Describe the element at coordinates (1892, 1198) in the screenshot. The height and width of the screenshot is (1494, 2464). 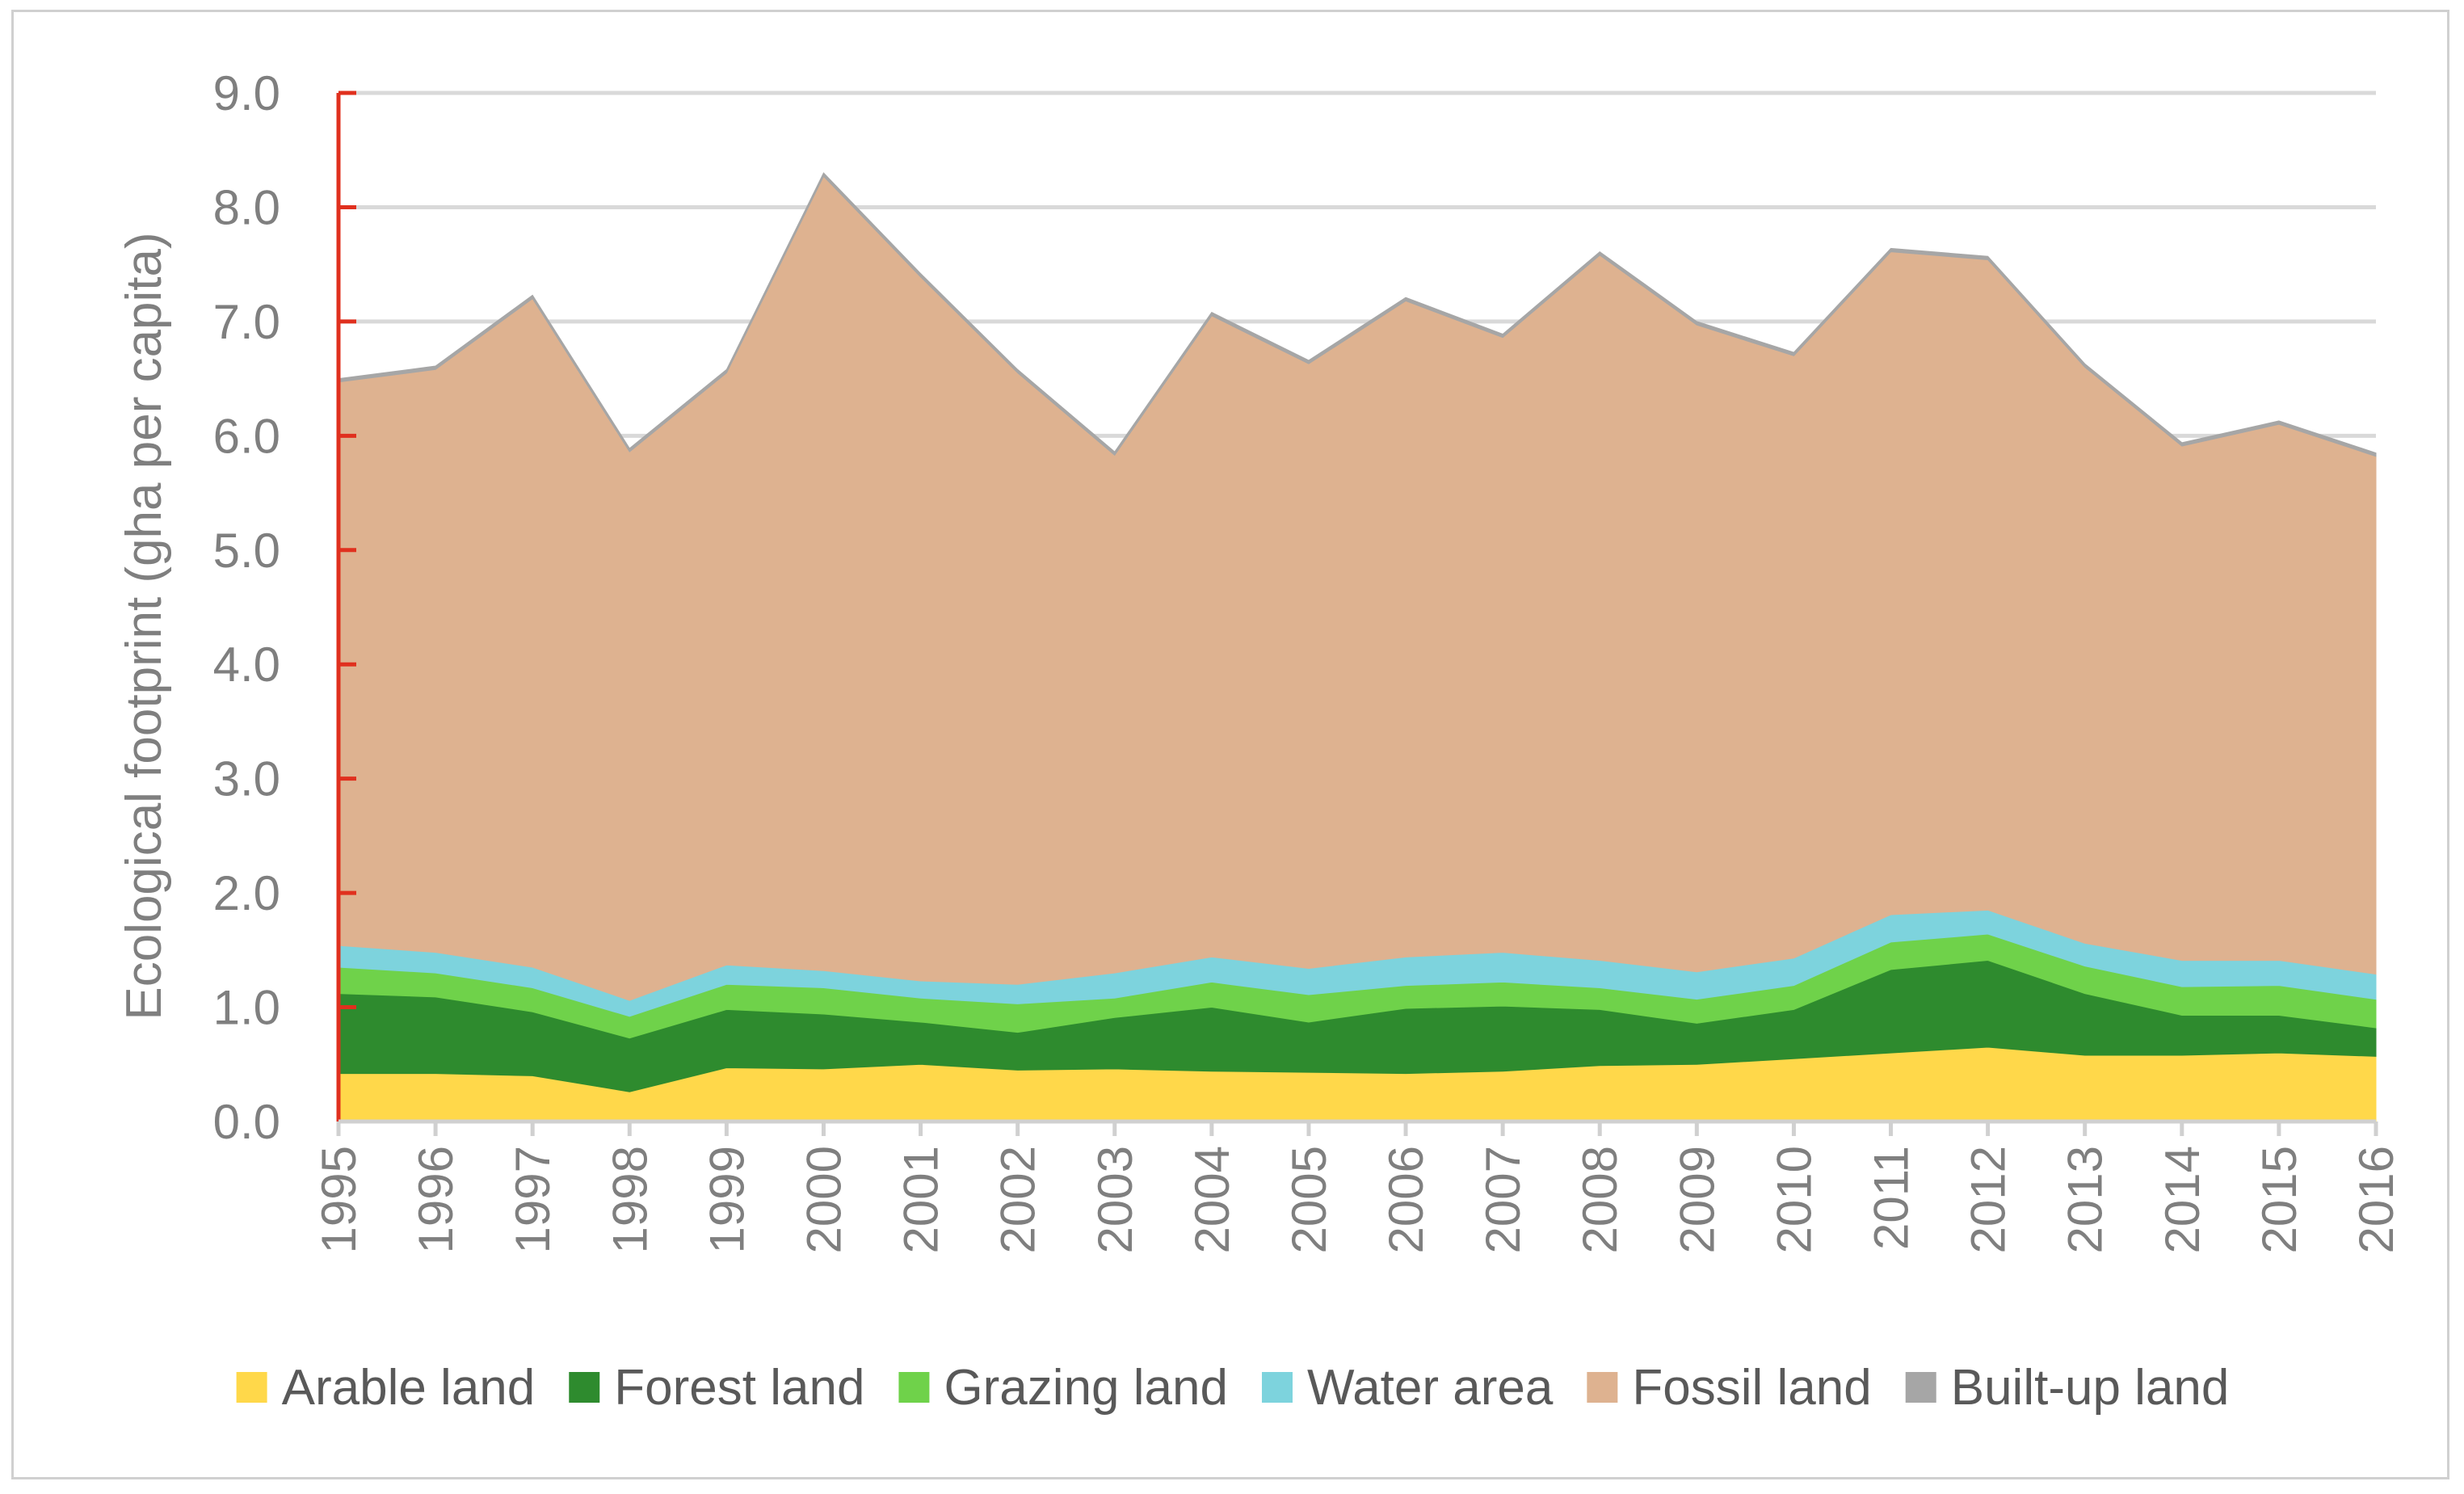
I see `x-tick-label: 2011` at that location.